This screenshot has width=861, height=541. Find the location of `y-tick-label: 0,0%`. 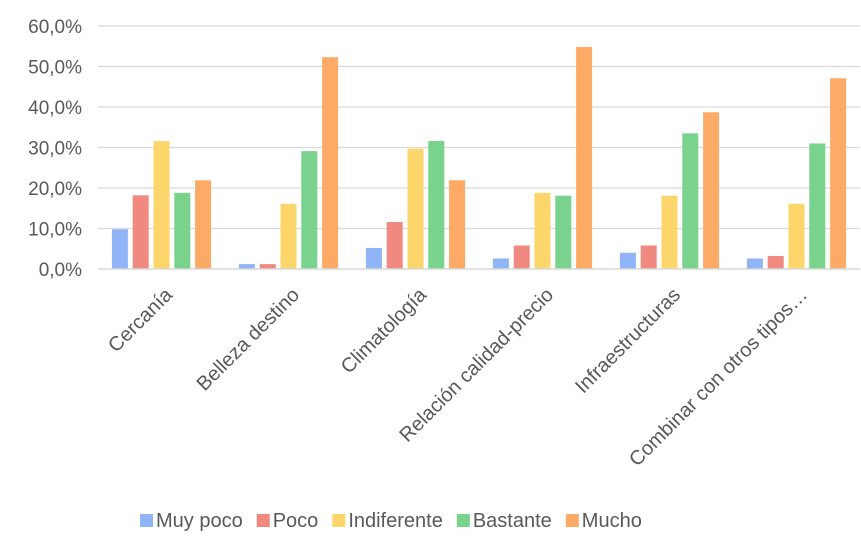

y-tick-label: 0,0% is located at coordinates (60, 270).